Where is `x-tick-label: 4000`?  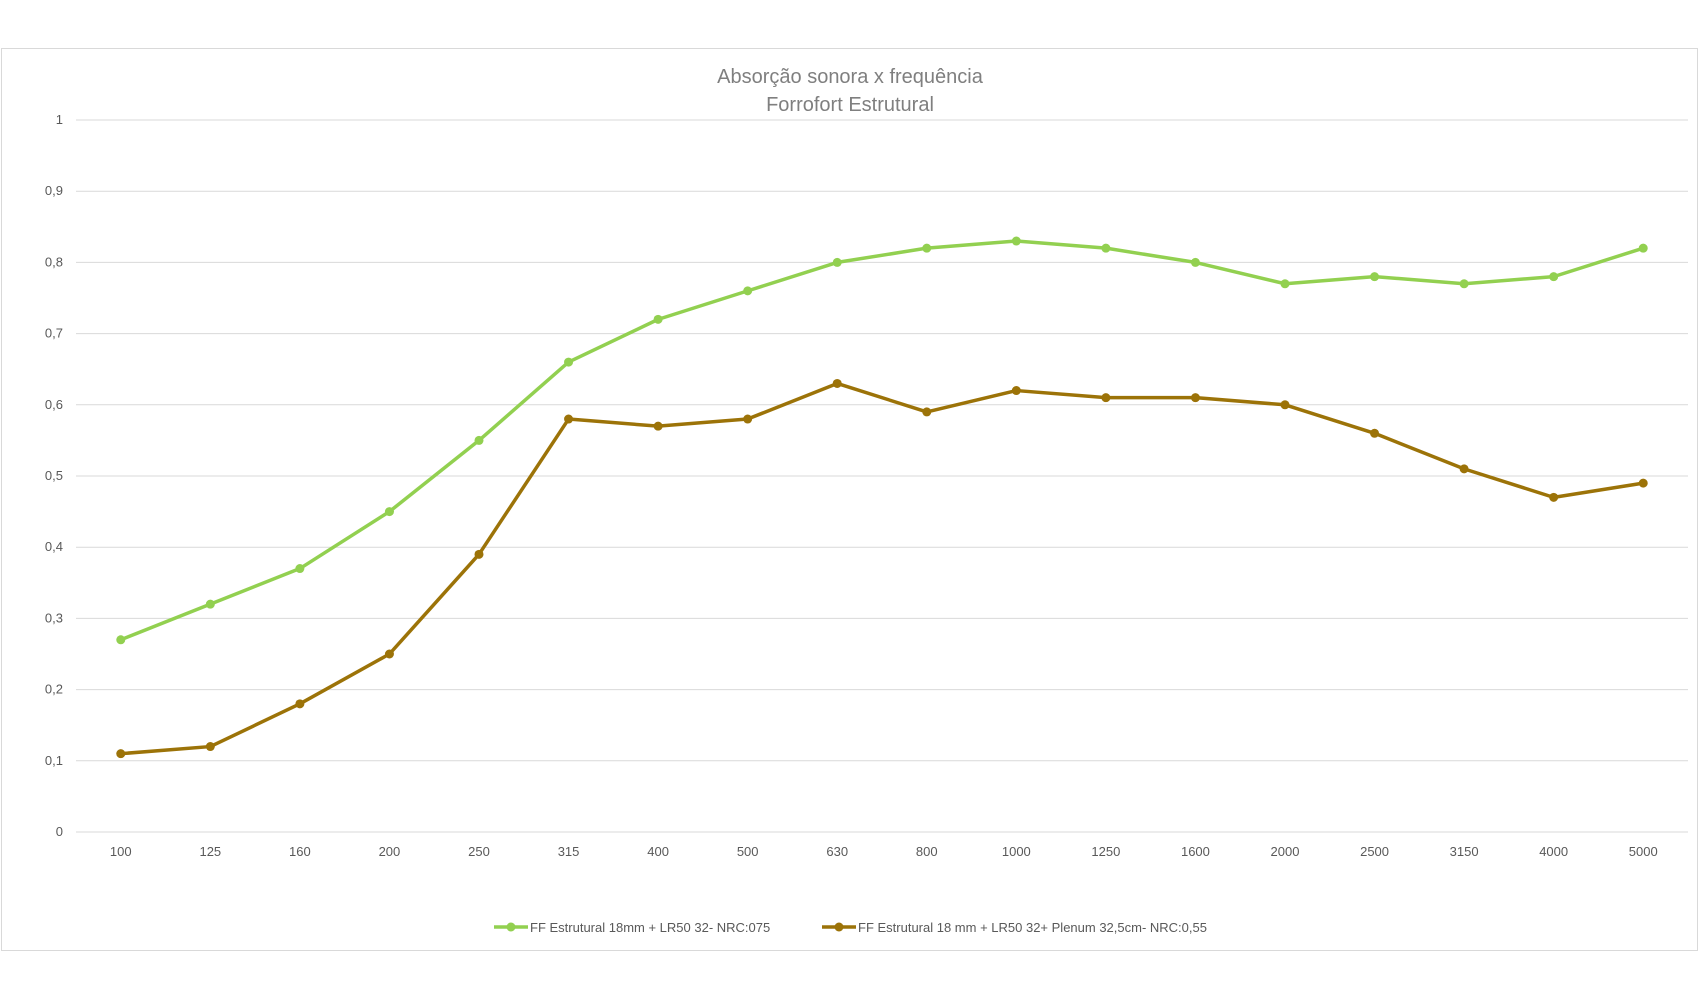 x-tick-label: 4000 is located at coordinates (1553, 851).